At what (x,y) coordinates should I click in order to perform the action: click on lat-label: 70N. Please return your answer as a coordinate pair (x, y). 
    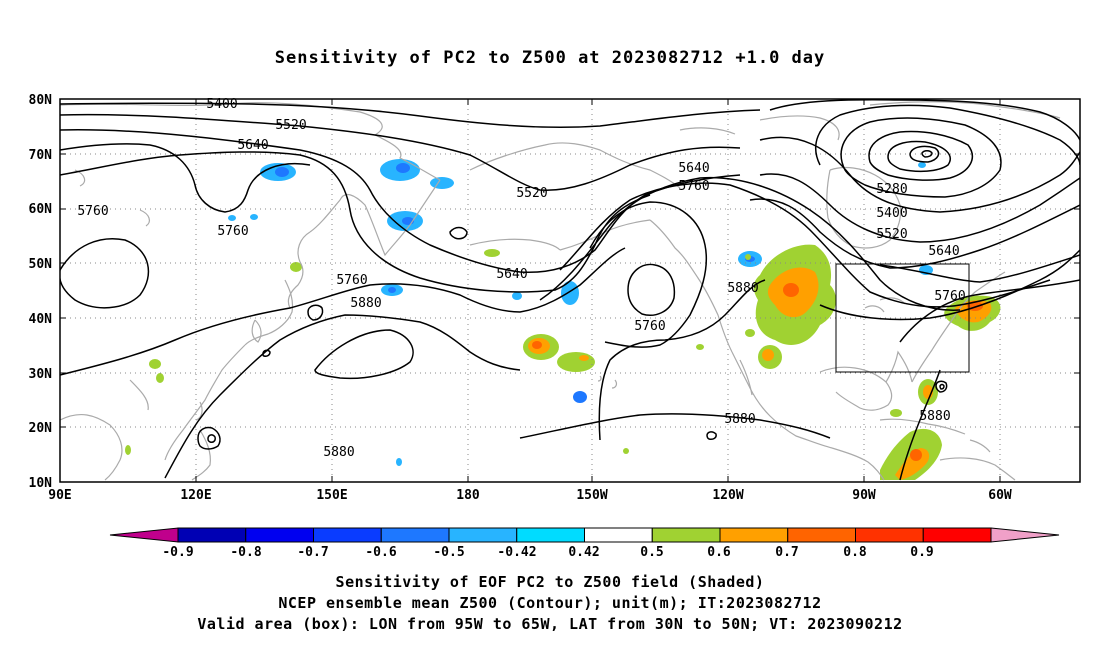
    Looking at the image, I should click on (41, 155).